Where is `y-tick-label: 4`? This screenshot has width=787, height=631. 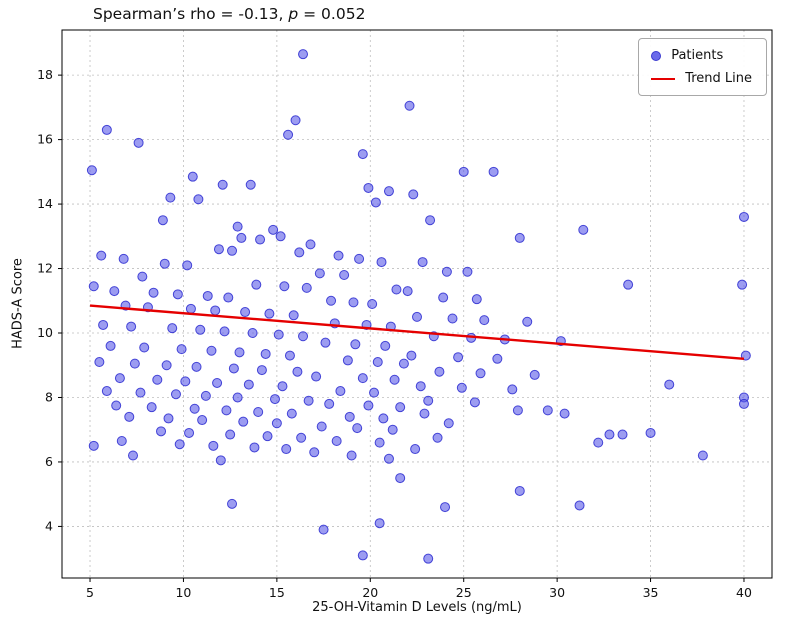 y-tick-label: 4 is located at coordinates (49, 525).